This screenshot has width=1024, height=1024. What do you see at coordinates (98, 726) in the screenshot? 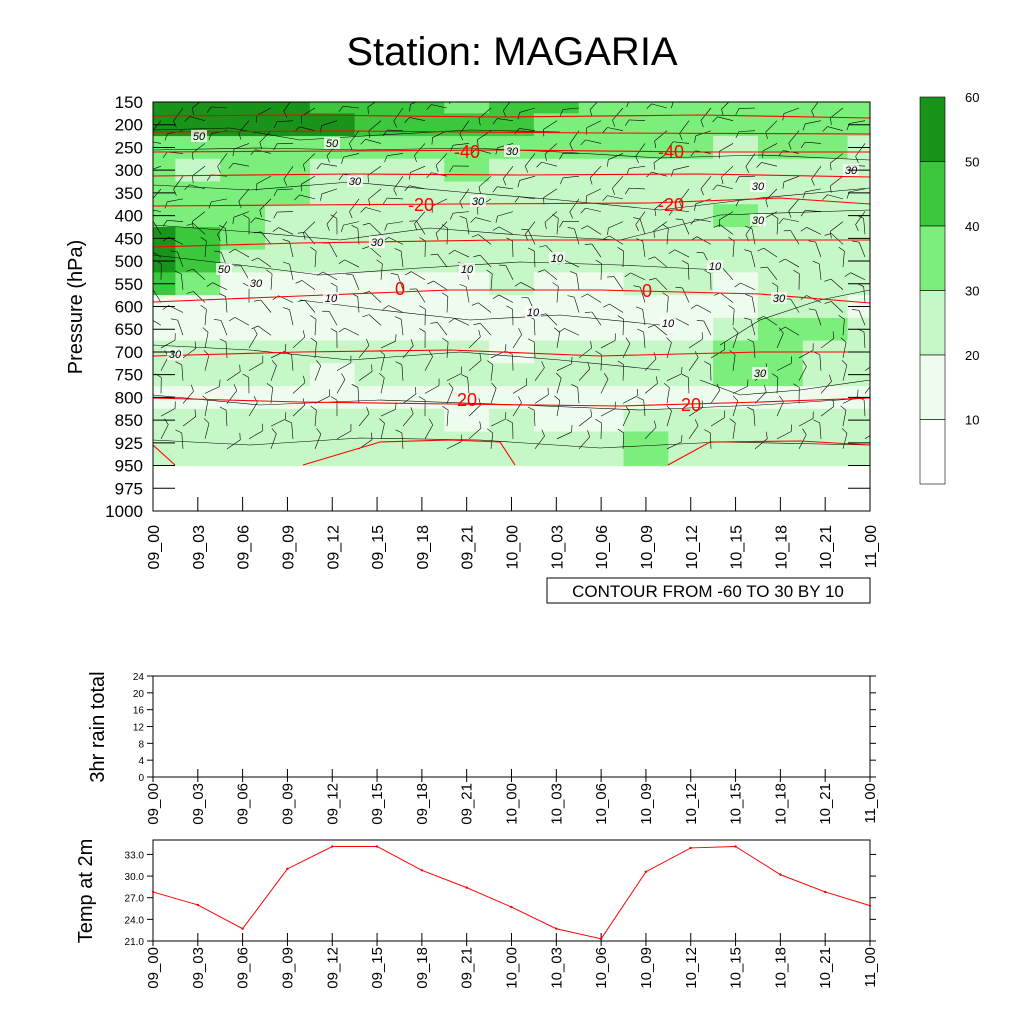
I see `rain-axis-label: 3hr rain total` at bounding box center [98, 726].